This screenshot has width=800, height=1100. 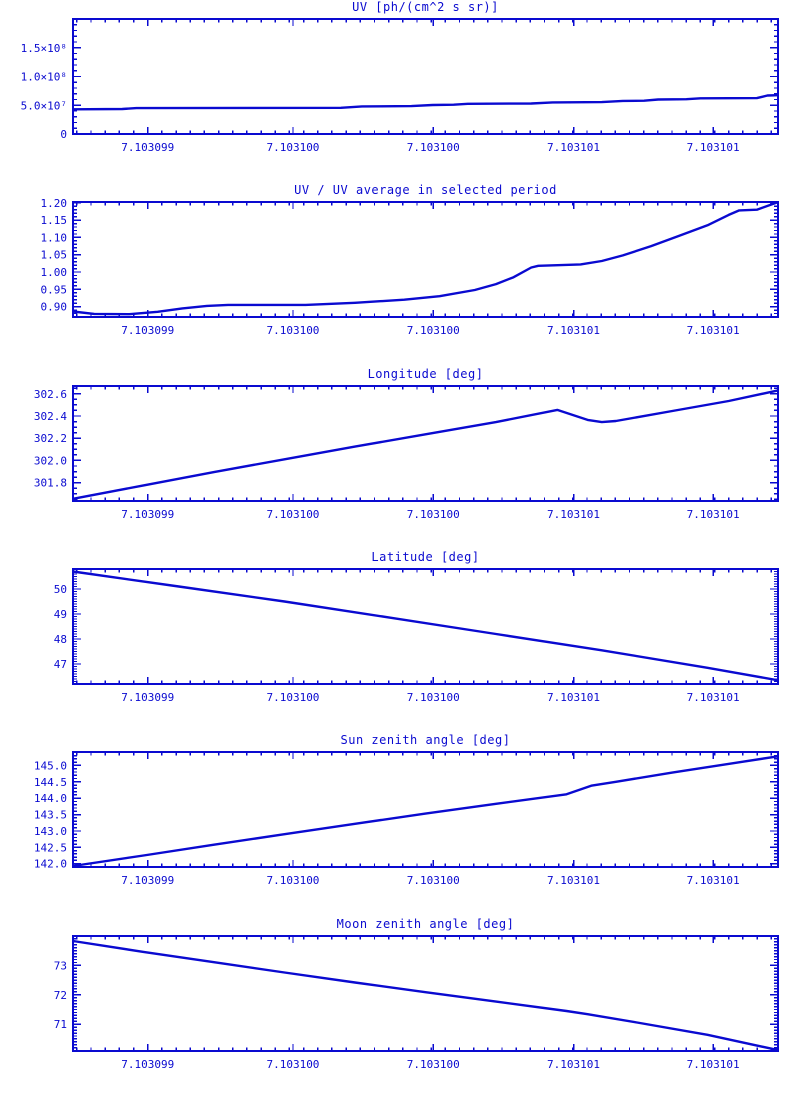 I want to click on y-tick-label: 145.0, so click(x=50, y=765).